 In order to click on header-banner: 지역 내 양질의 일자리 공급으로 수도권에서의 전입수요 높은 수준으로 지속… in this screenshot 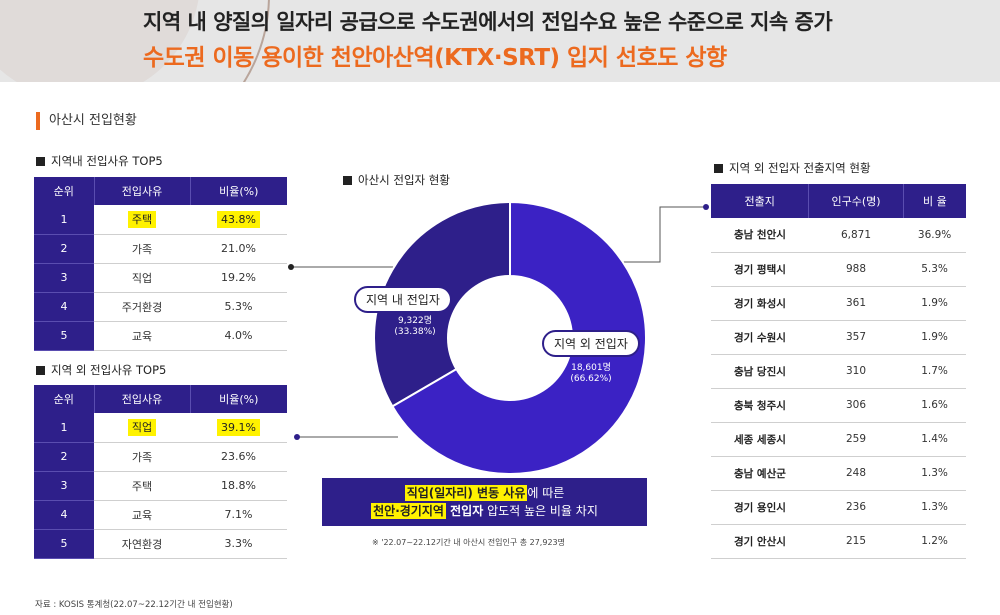, I will do `click(500, 41)`.